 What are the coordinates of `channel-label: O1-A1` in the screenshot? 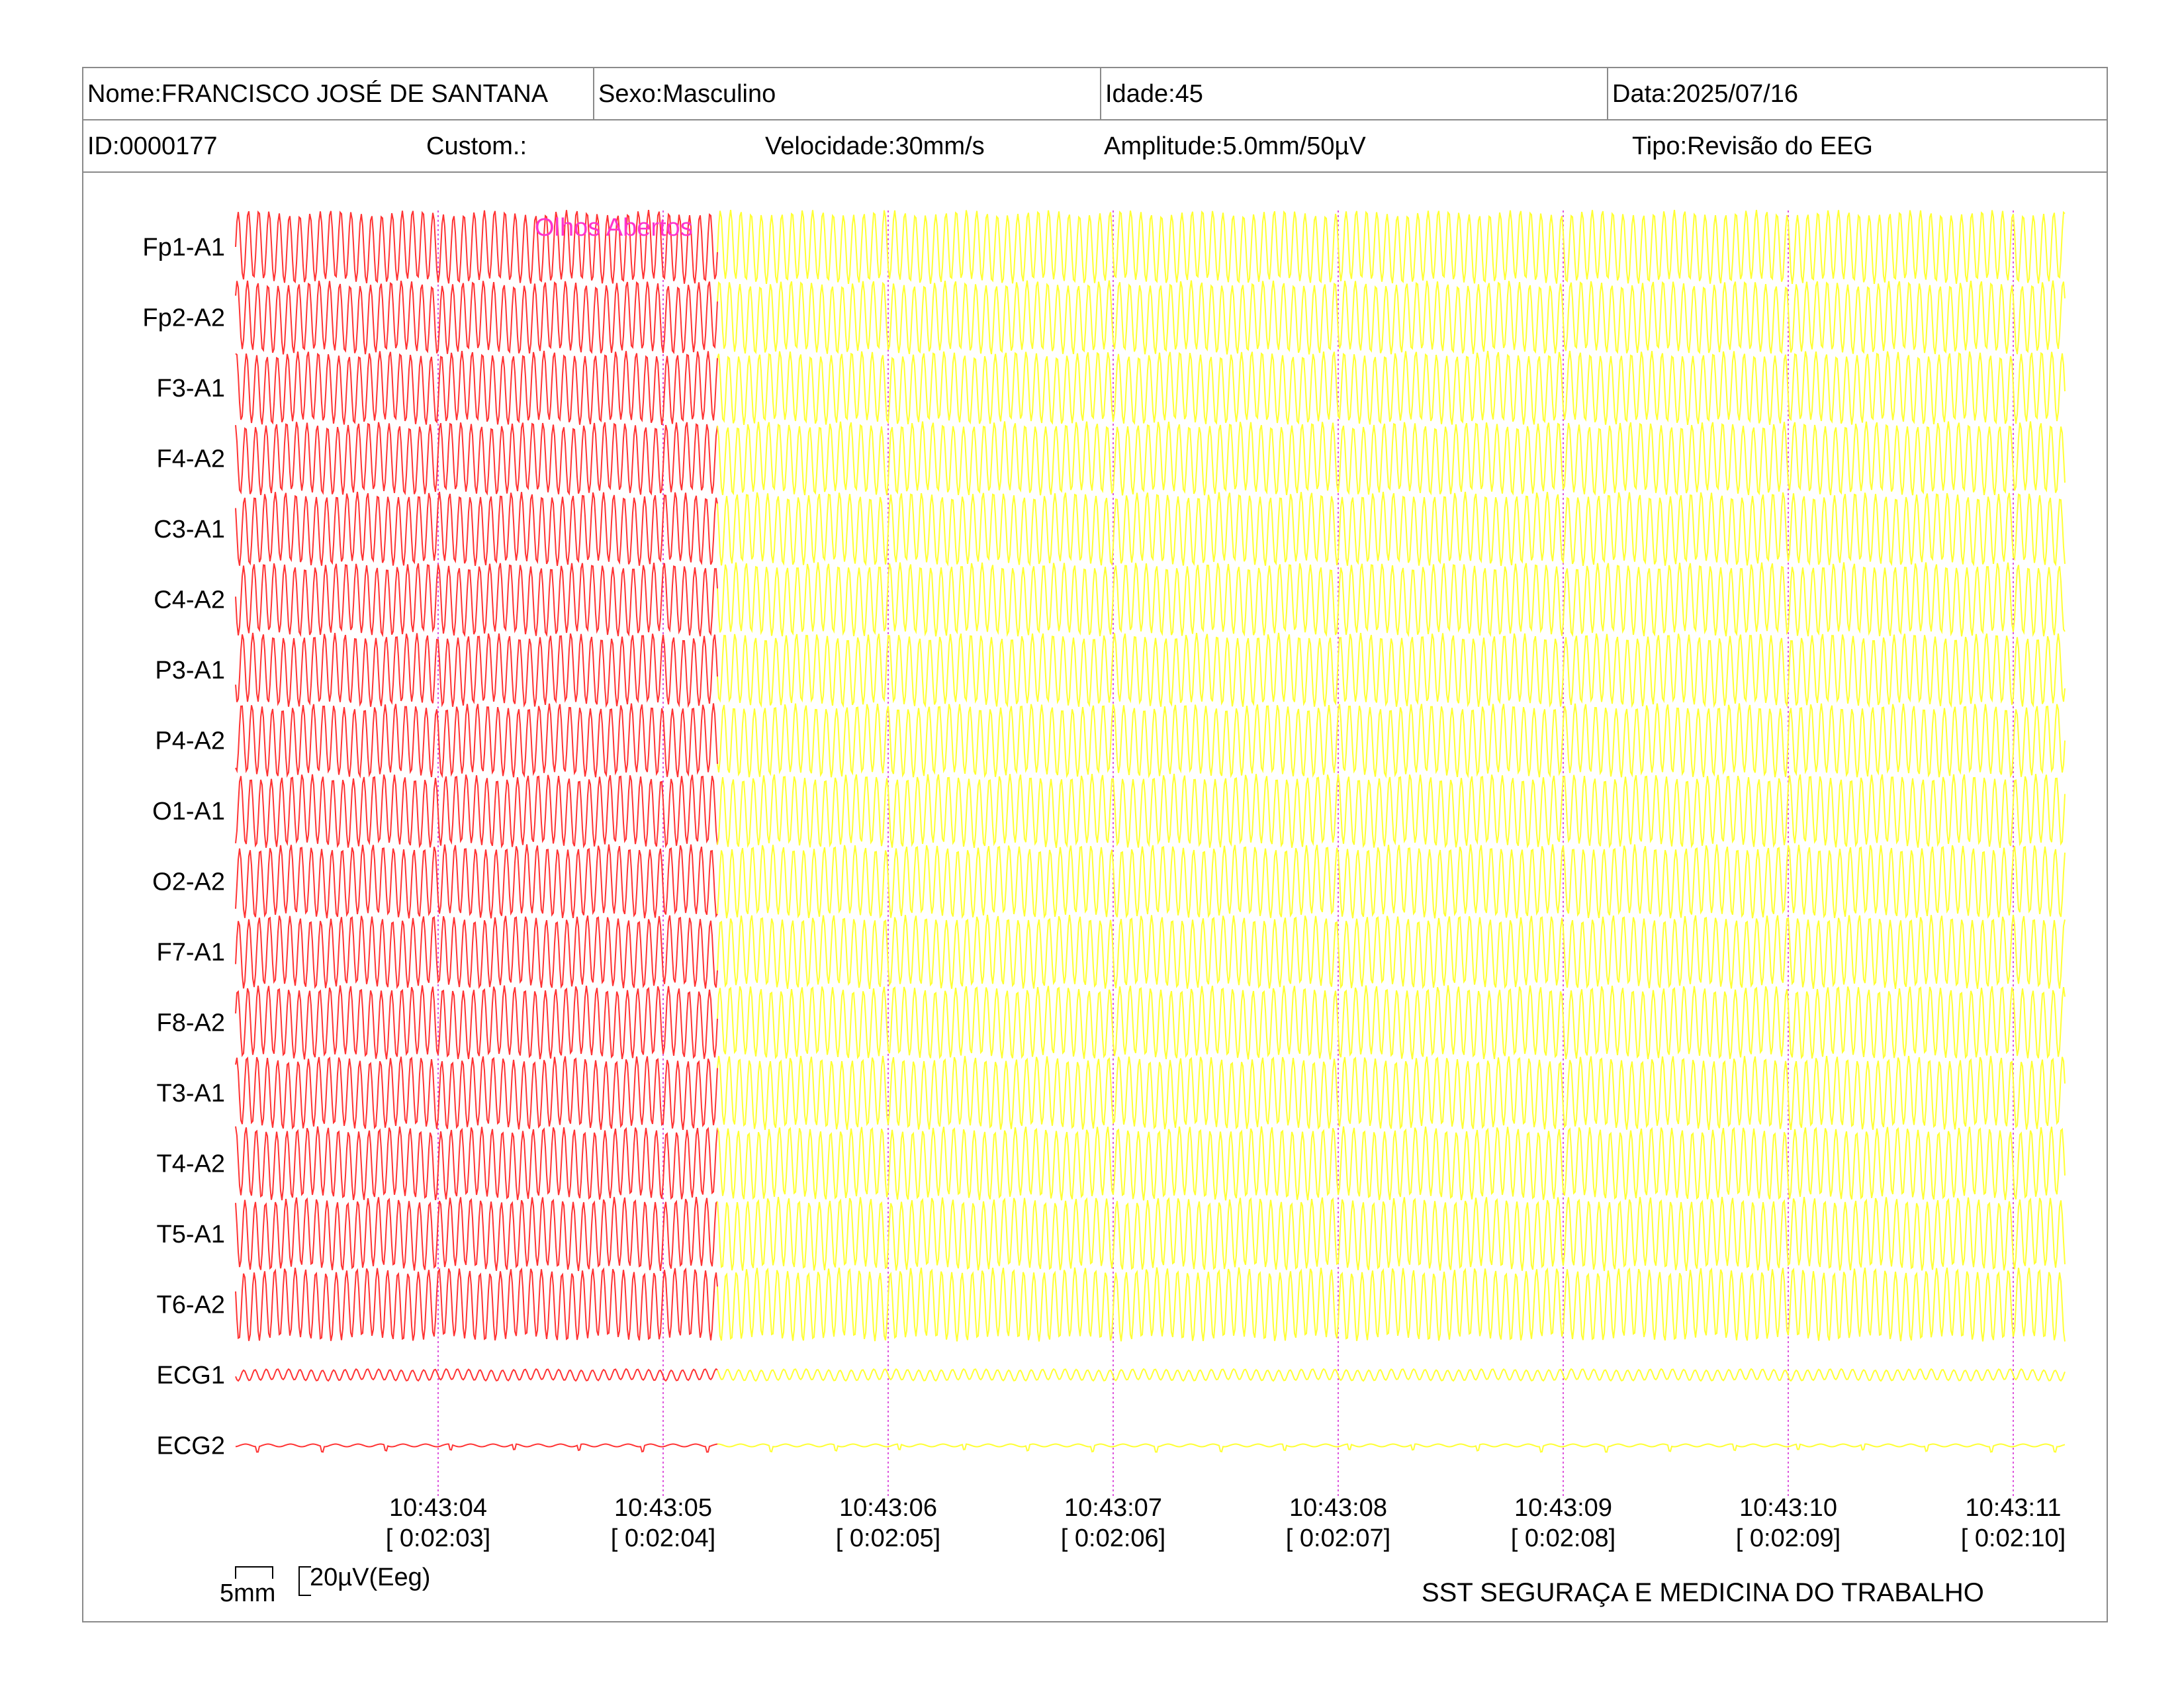 It's located at (188, 811).